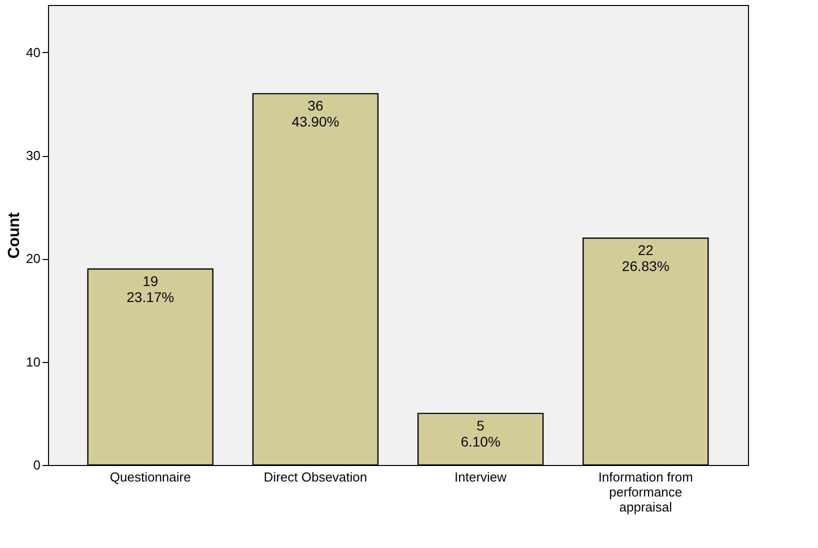 The image size is (818, 548). I want to click on x-tick-label: Direct Obsevation, so click(316, 477).